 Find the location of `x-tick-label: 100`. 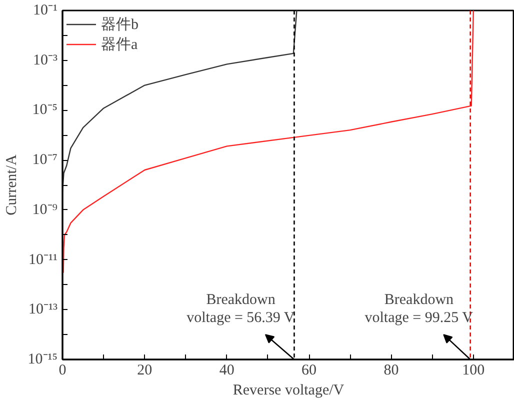

x-tick-label: 100 is located at coordinates (473, 370).